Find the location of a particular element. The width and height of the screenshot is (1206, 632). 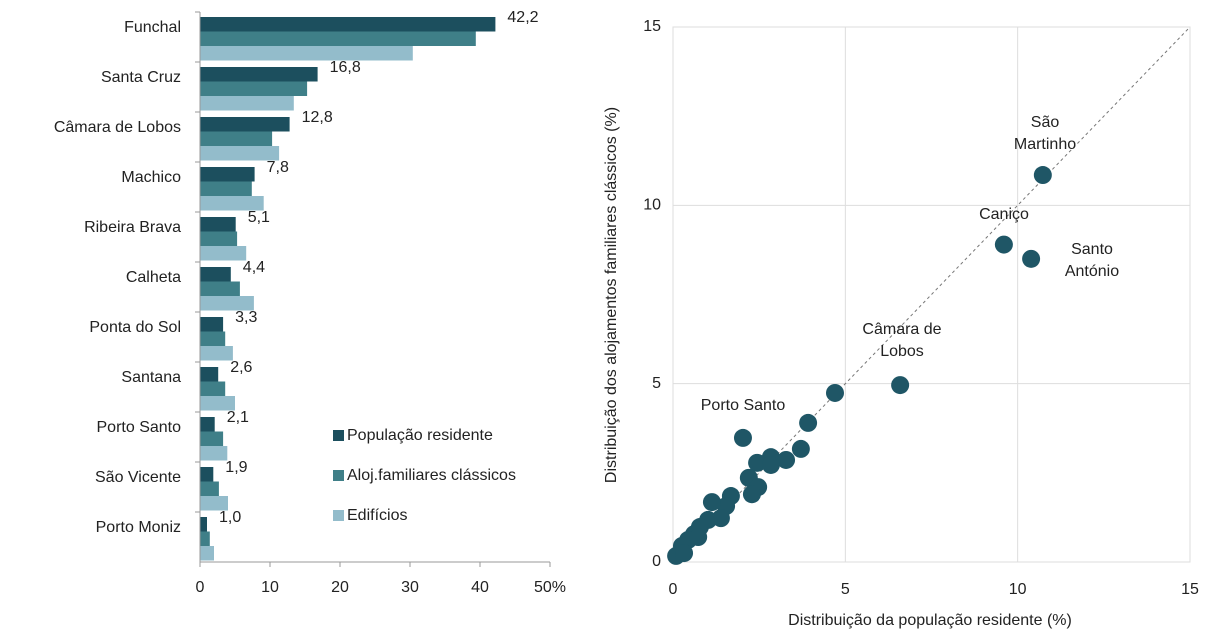

annotation: Câmara de is located at coordinates (901, 329).